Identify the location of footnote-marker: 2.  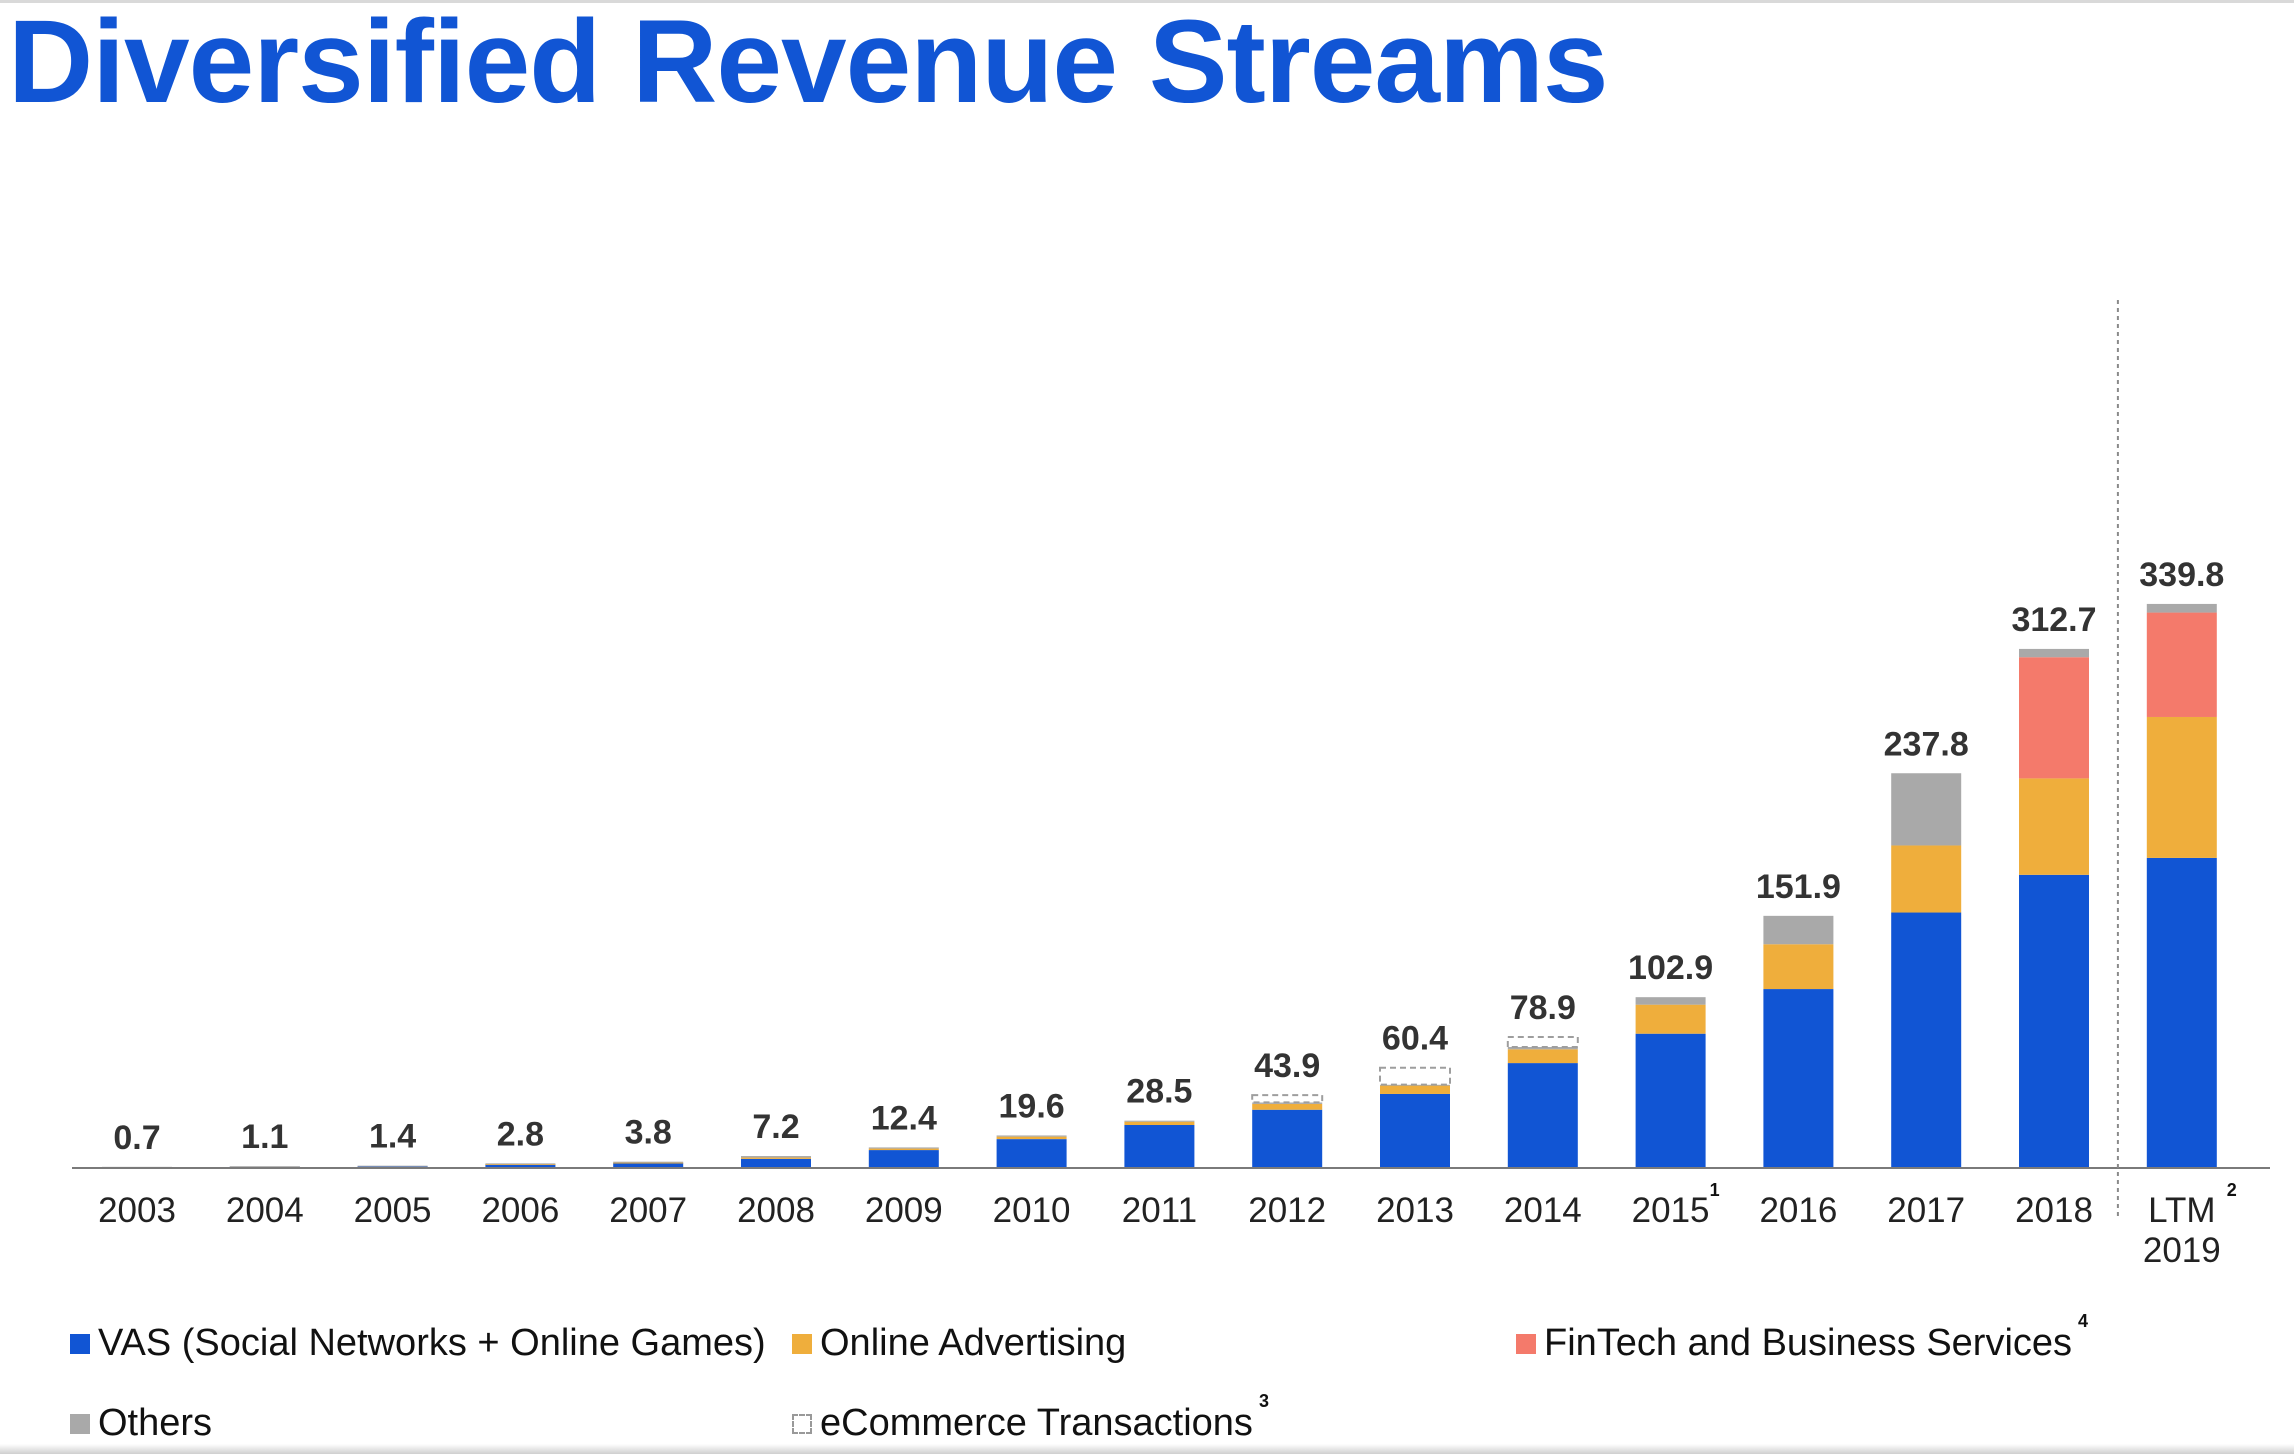
(2232, 1190).